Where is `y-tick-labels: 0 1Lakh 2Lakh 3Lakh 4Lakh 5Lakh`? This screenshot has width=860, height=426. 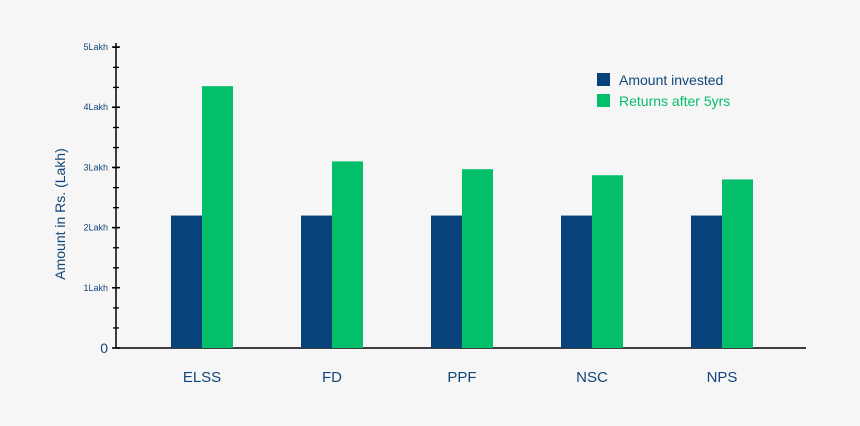
y-tick-labels: 0 1Lakh 2Lakh 3Lakh 4Lakh 5Lakh is located at coordinates (95, 199).